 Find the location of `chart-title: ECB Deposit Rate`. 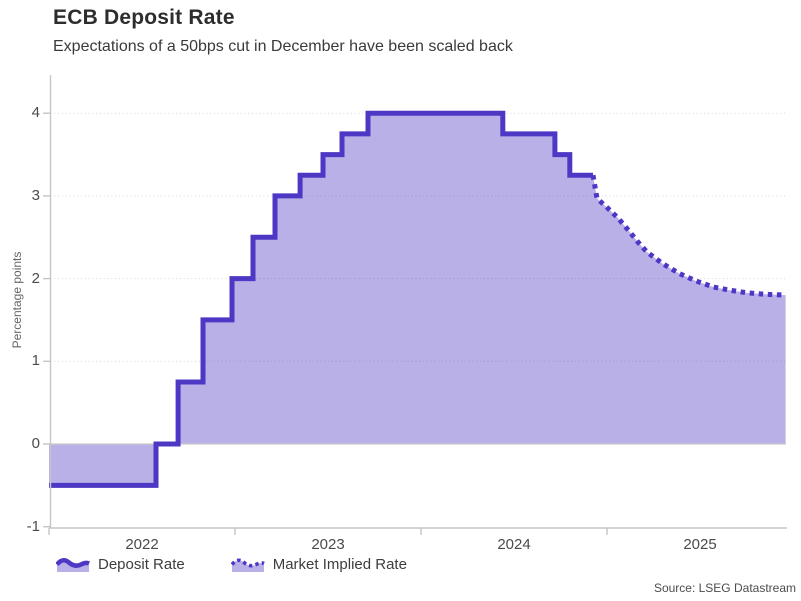

chart-title: ECB Deposit Rate is located at coordinates (144, 17).